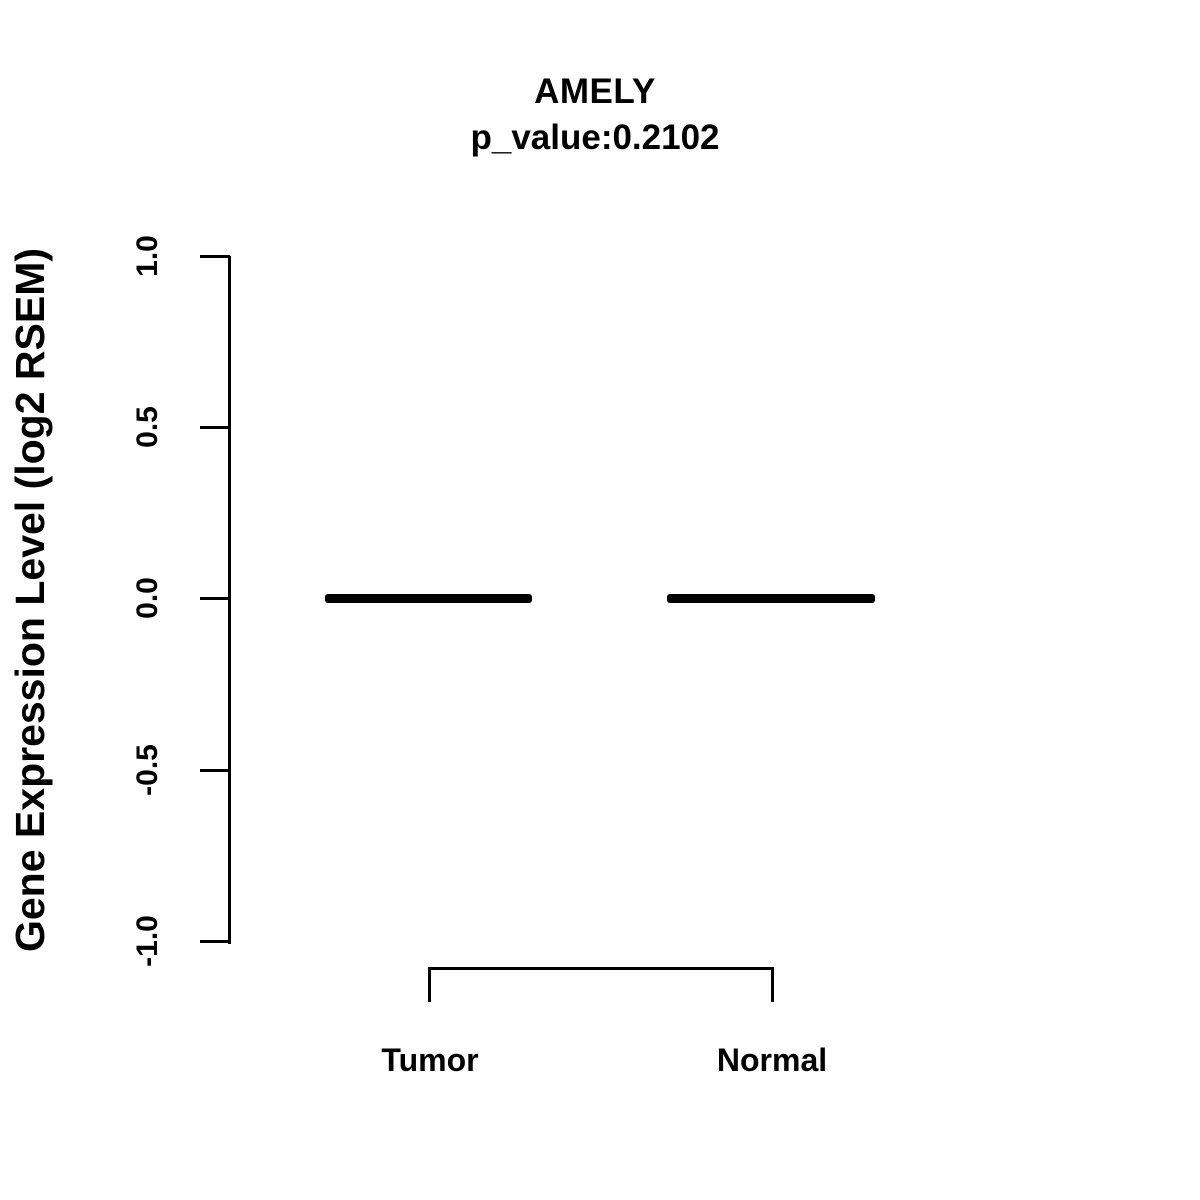  Describe the element at coordinates (147, 256) in the screenshot. I see `y-tick-label: 1.0` at that location.